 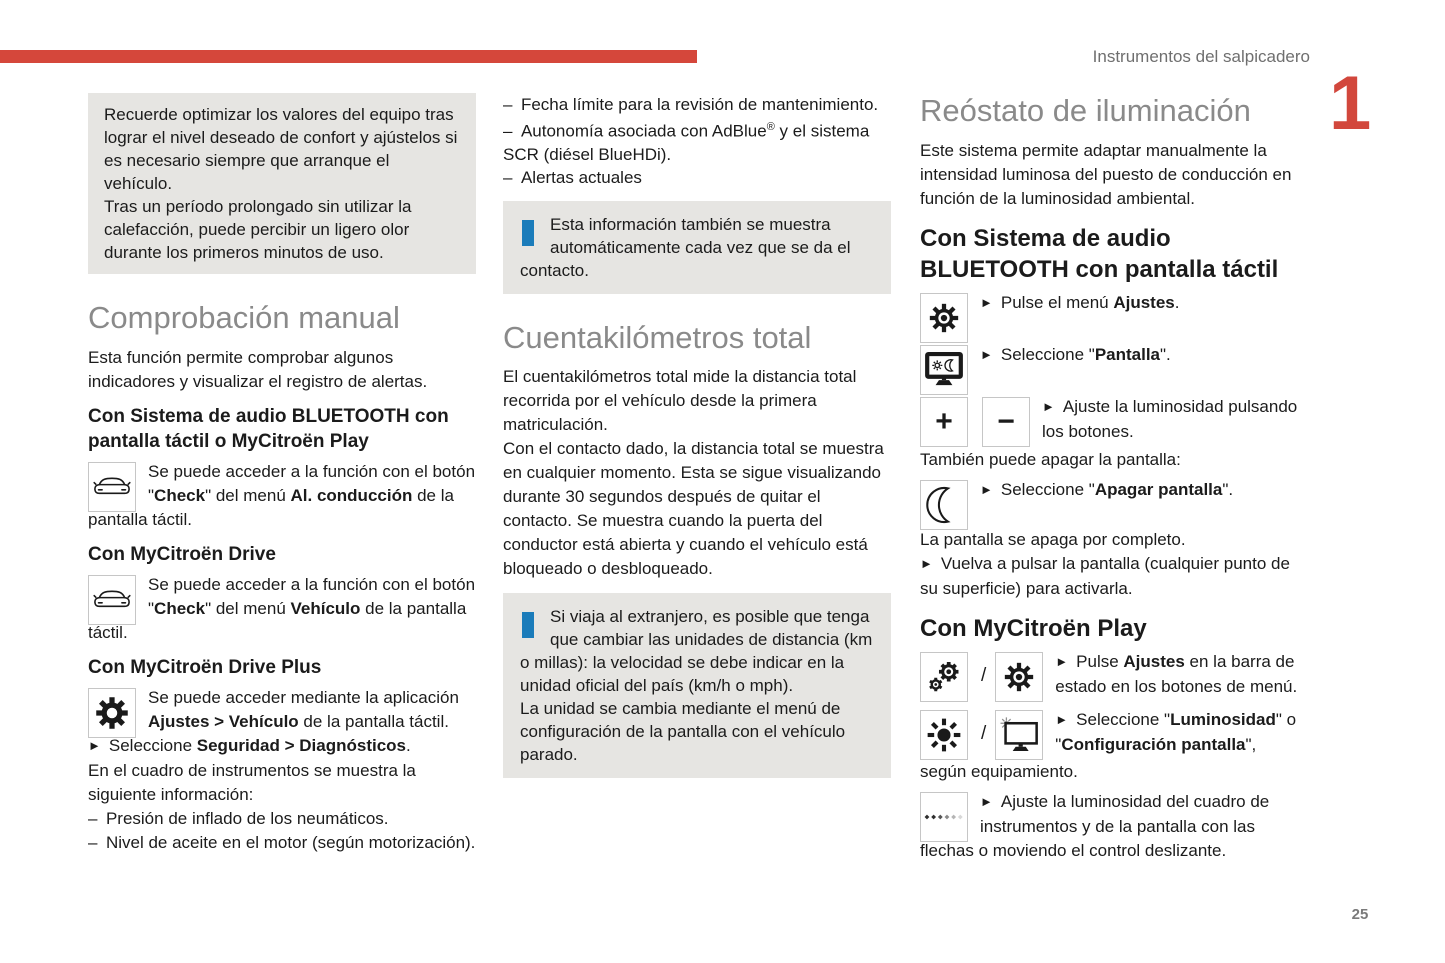 I want to click on brightness-slider-icon, so click(x=944, y=816).